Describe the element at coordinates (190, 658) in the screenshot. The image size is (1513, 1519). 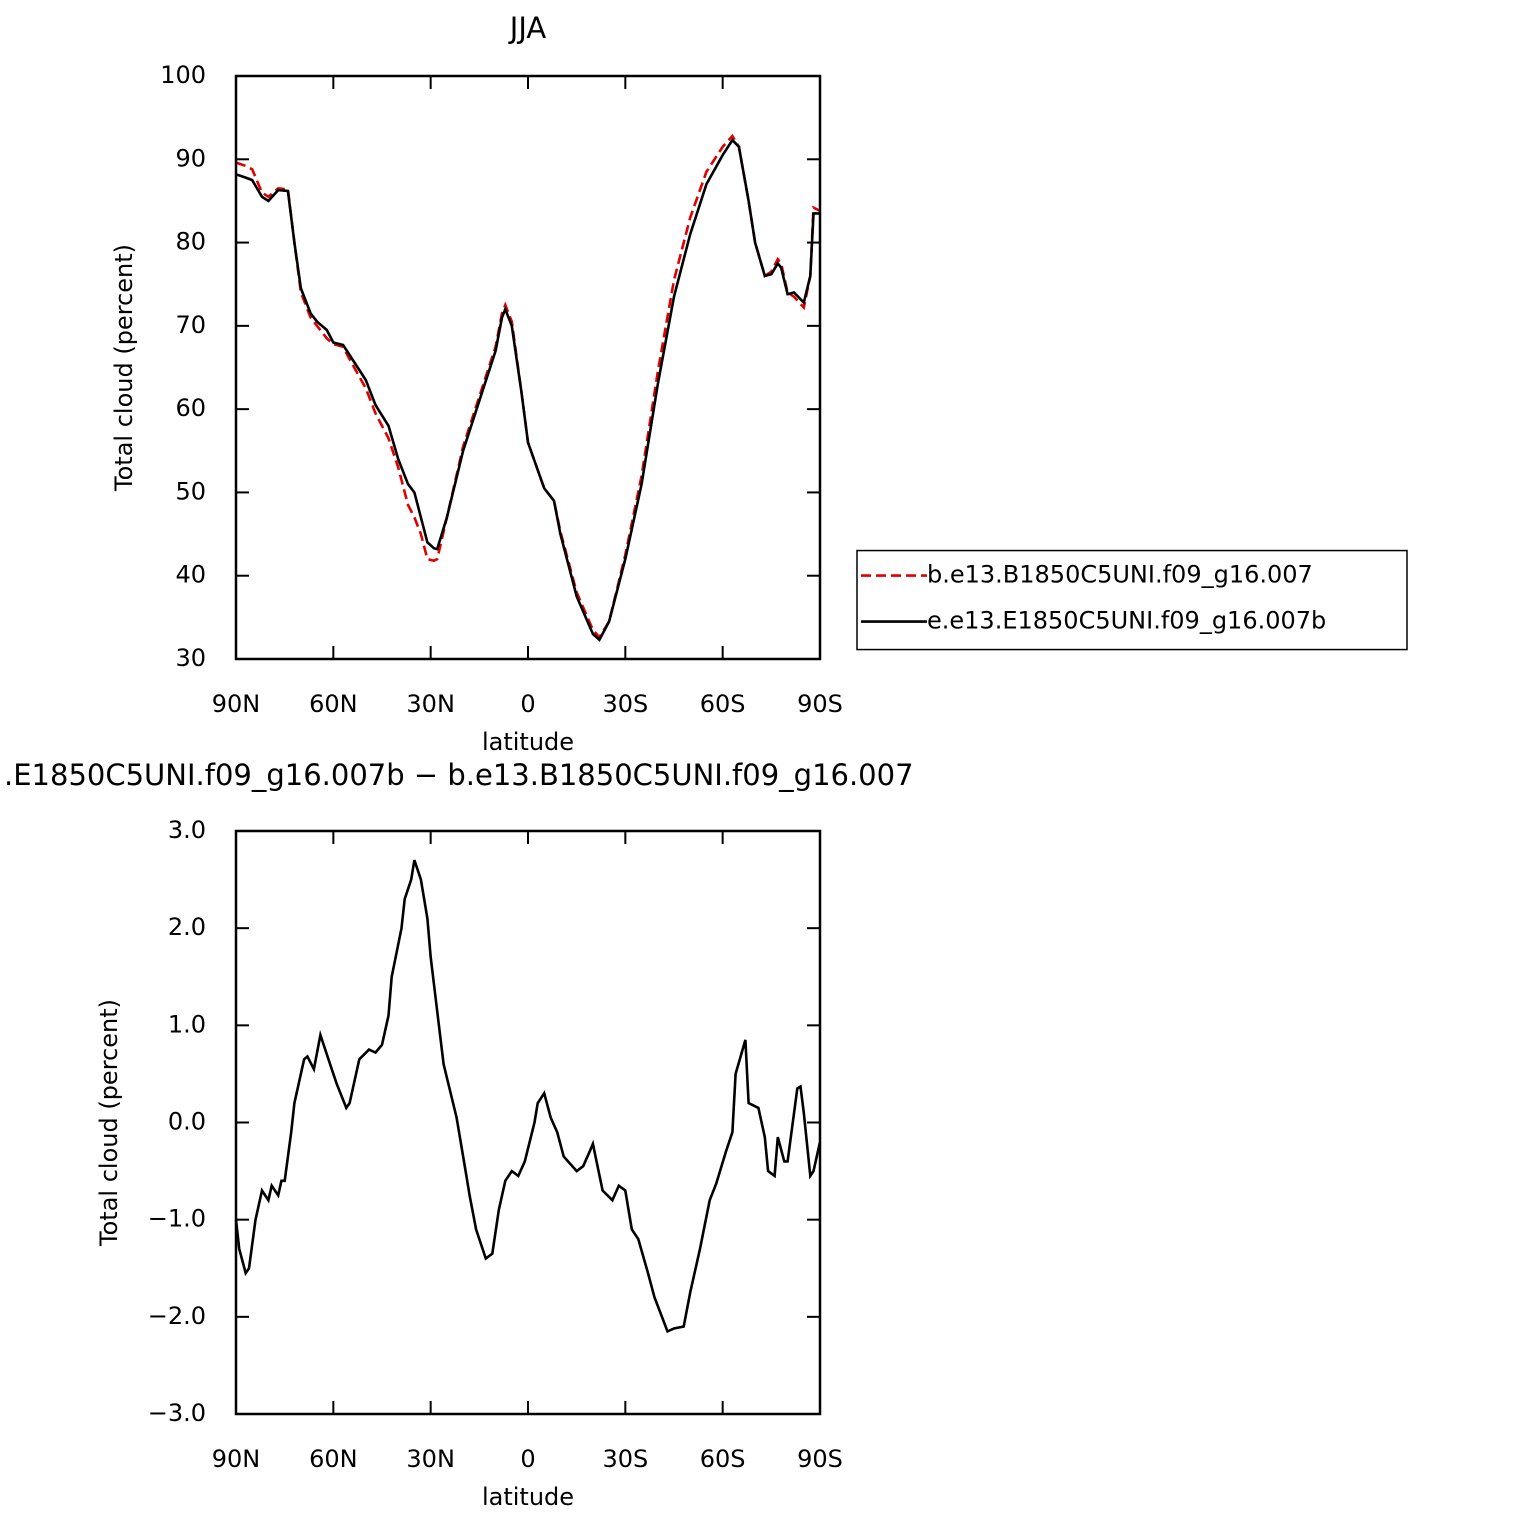
I see `y-tick-label: 30` at that location.